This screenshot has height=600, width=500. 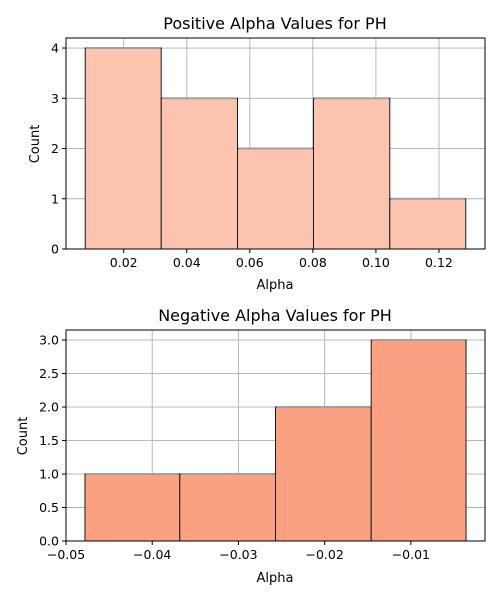 I want to click on x-tick-label: −0.02, so click(x=324, y=554).